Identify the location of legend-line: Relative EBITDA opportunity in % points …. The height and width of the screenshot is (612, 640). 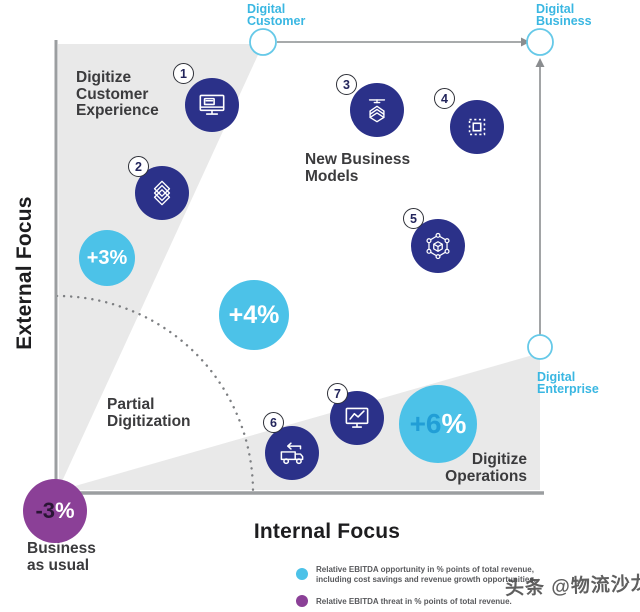
(425, 569).